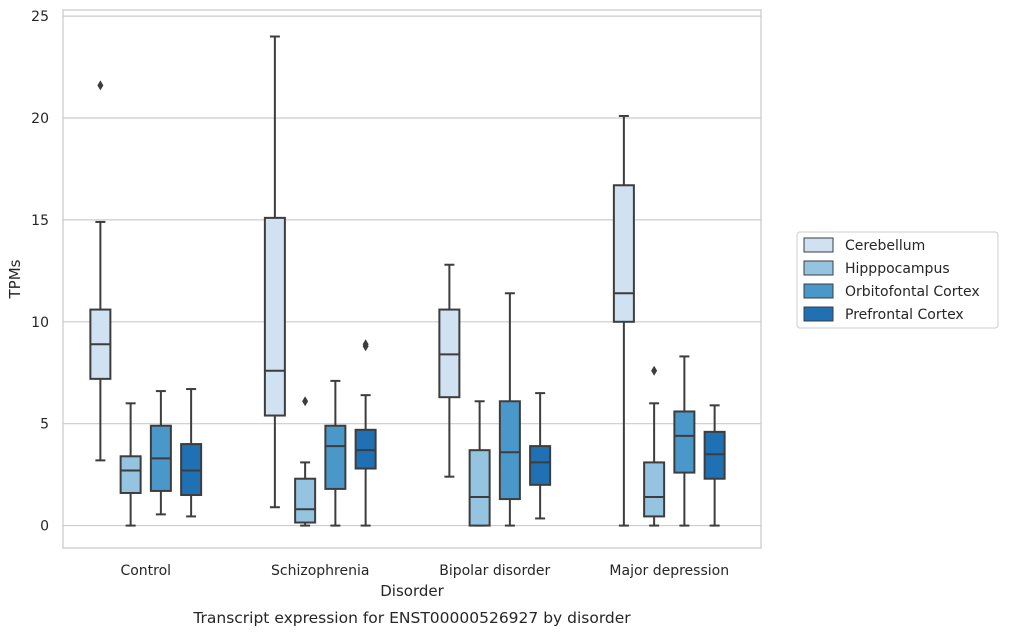 This screenshot has width=1009, height=635. I want to click on x-tick-label: Major depression, so click(669, 571).